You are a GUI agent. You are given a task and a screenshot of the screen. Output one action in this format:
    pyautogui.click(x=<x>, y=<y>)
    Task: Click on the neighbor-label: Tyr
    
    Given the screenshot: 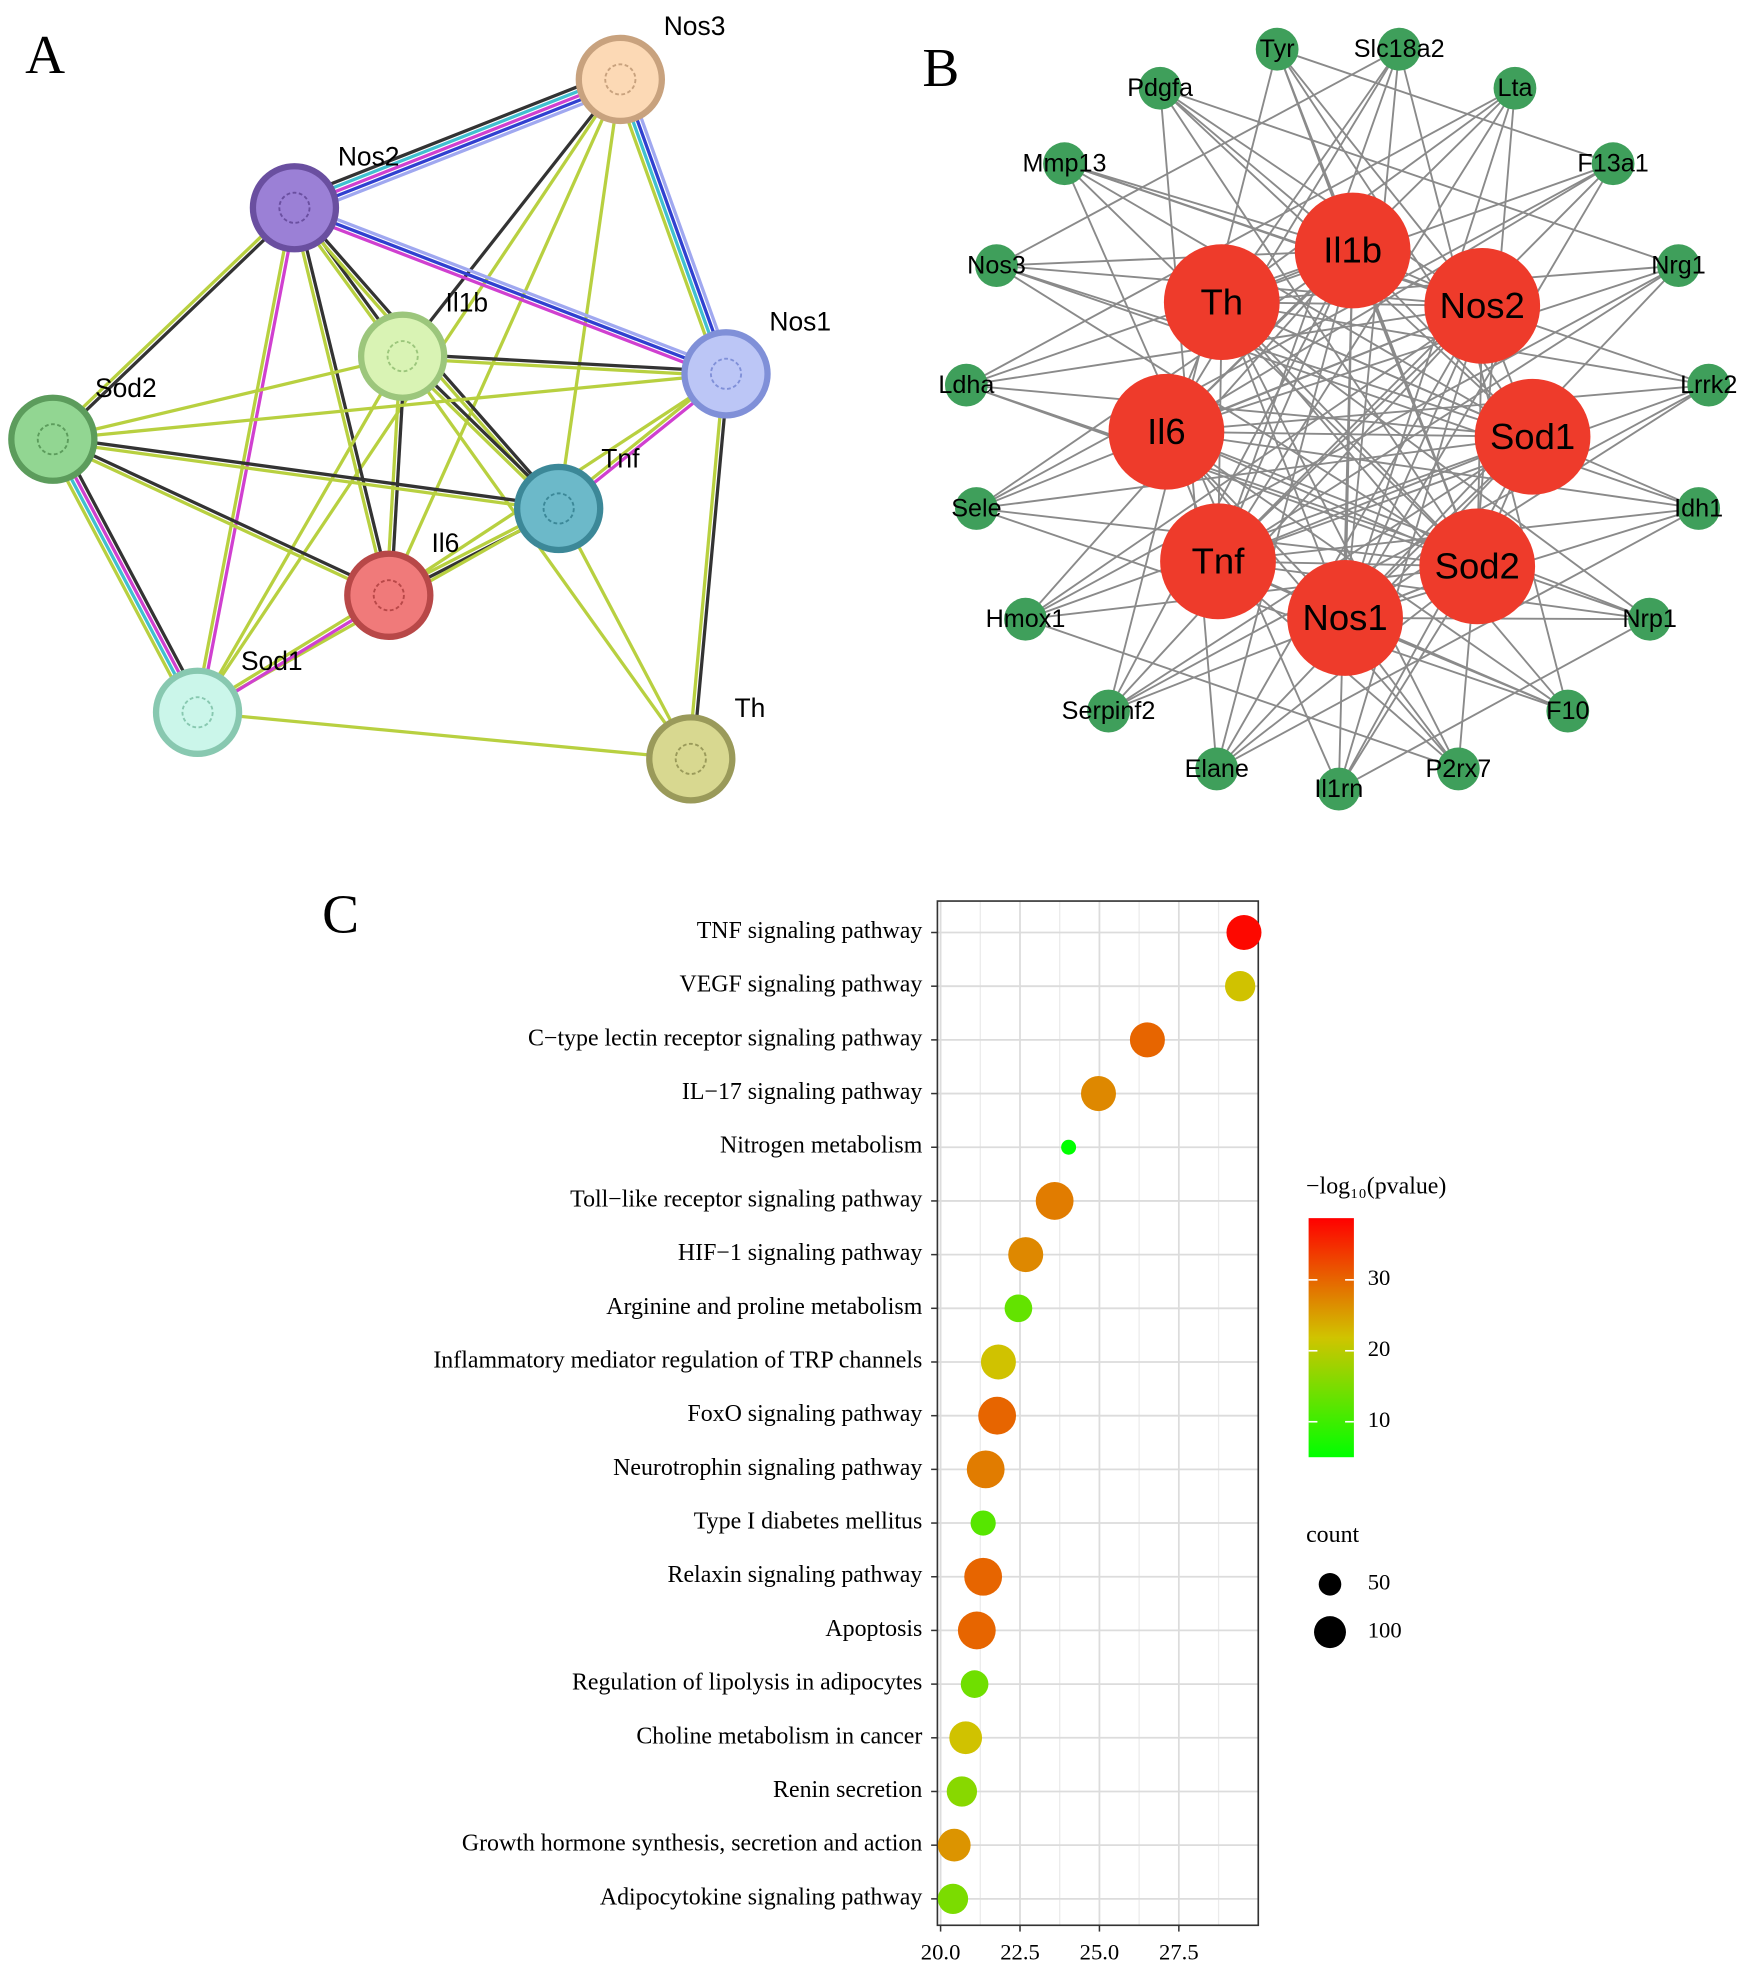 What is the action you would take?
    pyautogui.click(x=1277, y=49)
    